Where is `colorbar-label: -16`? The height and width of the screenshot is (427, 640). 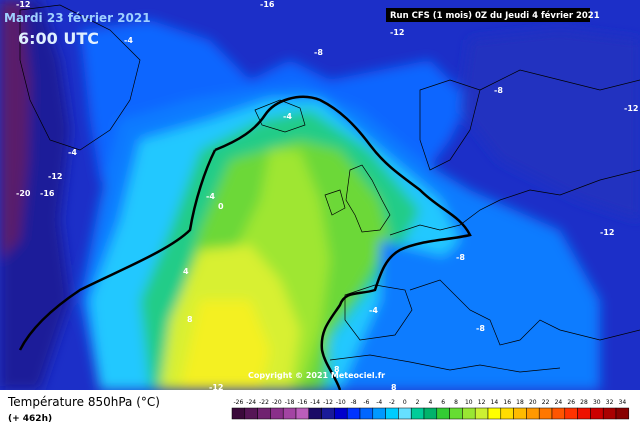 colorbar-label: -16 is located at coordinates (302, 402).